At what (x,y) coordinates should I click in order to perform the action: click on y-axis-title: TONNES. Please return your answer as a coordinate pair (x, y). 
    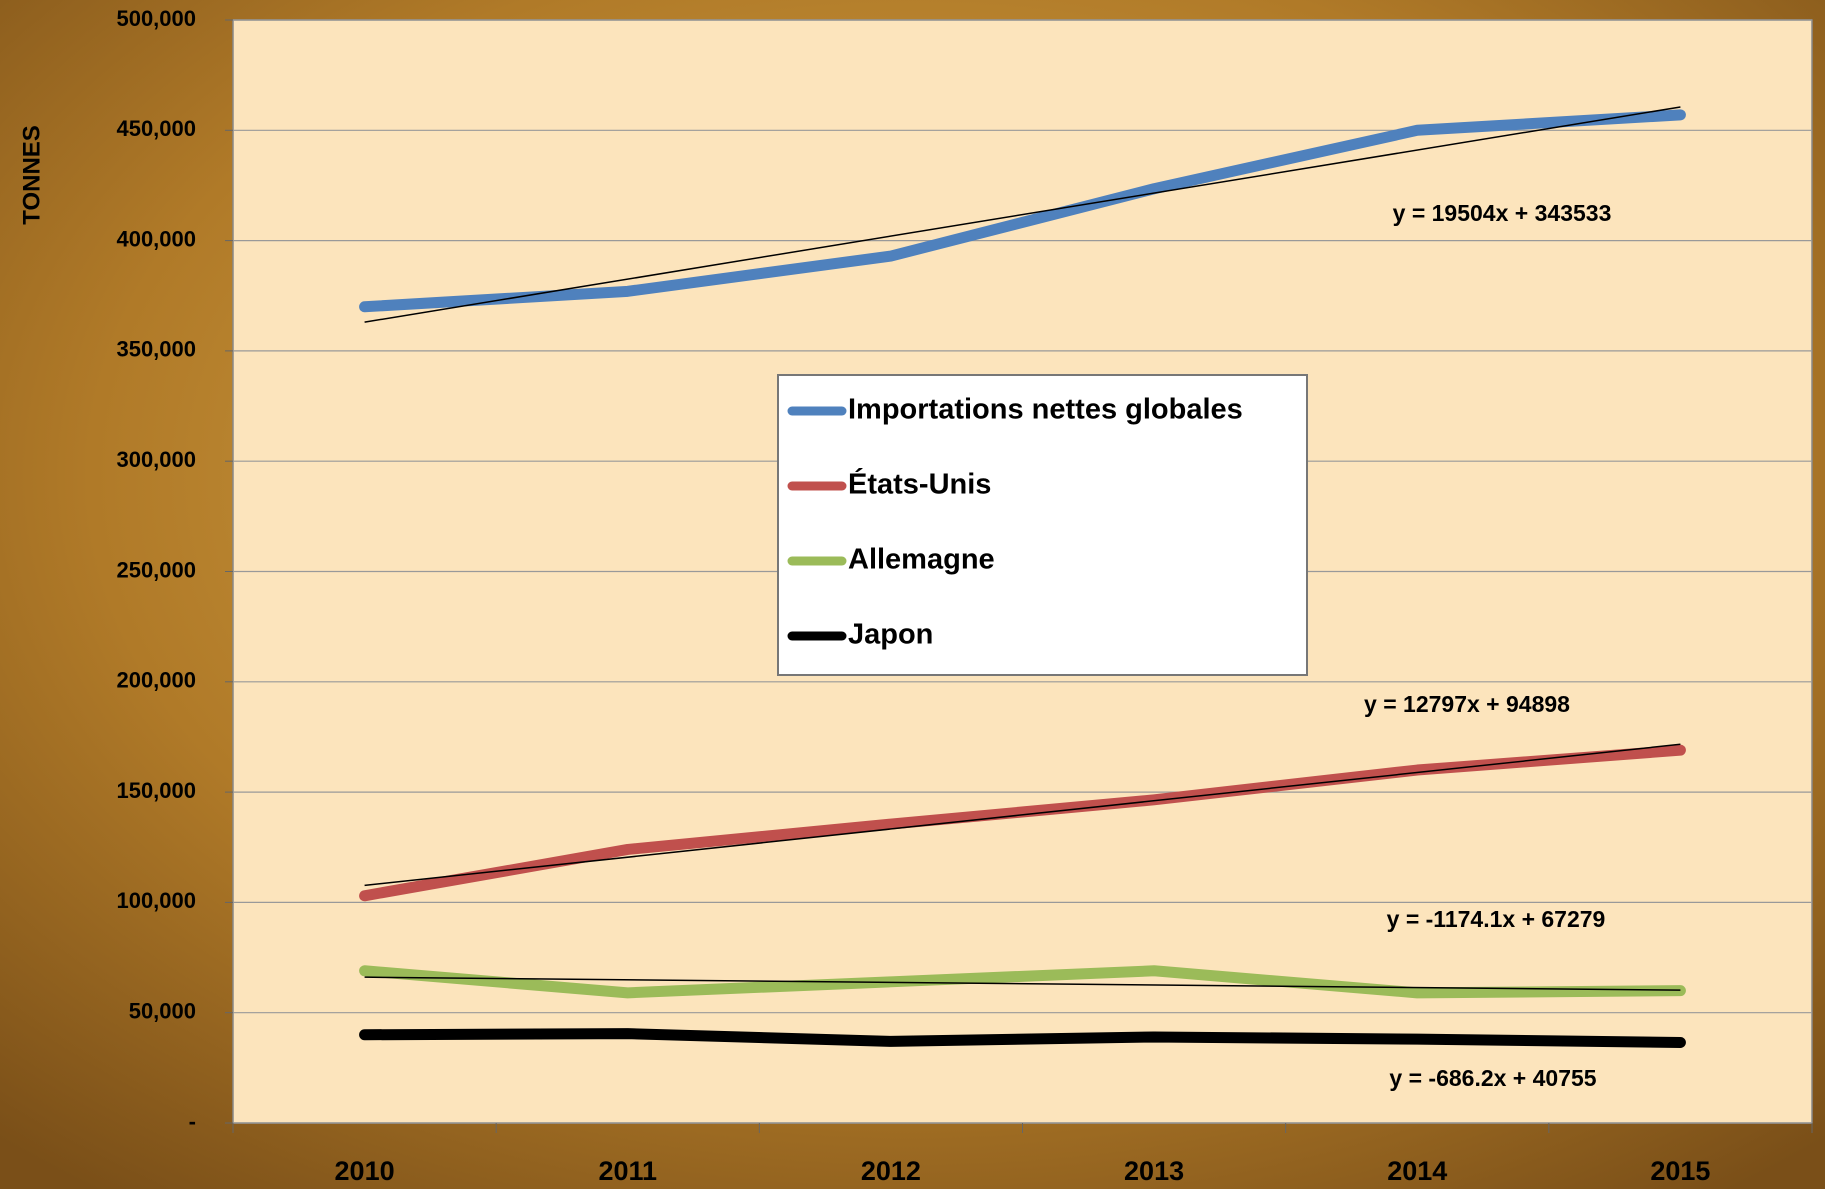
    Looking at the image, I should click on (31, 175).